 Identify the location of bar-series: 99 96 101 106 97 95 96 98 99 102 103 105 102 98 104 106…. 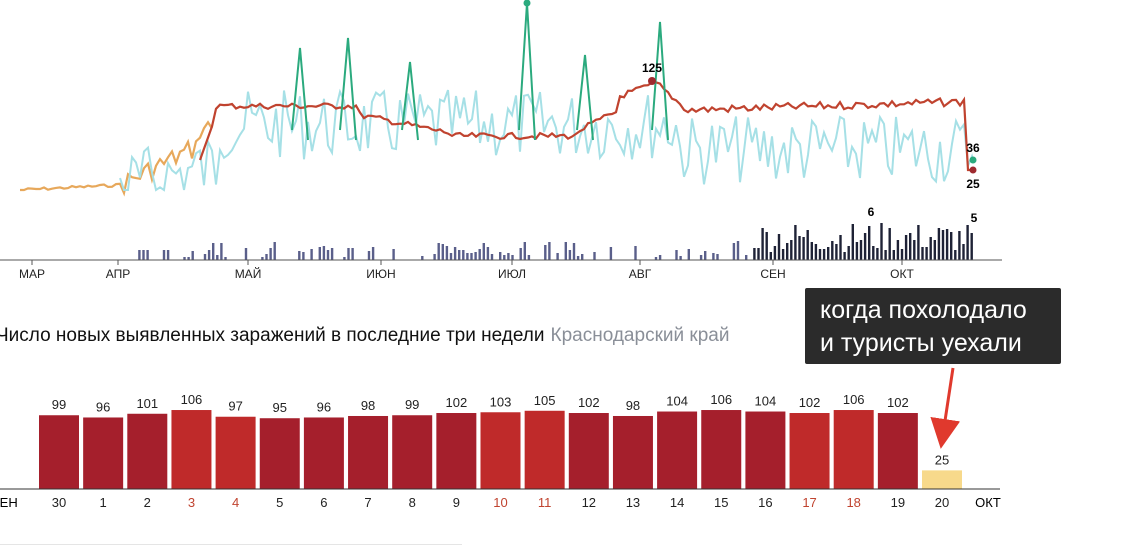
(500, 440).